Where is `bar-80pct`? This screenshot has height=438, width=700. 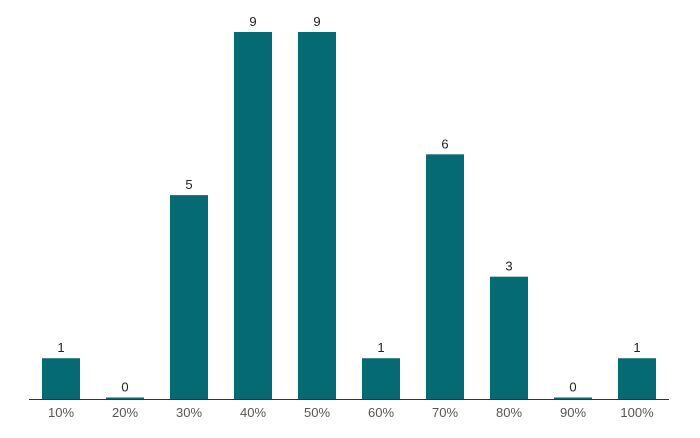 bar-80pct is located at coordinates (509, 337).